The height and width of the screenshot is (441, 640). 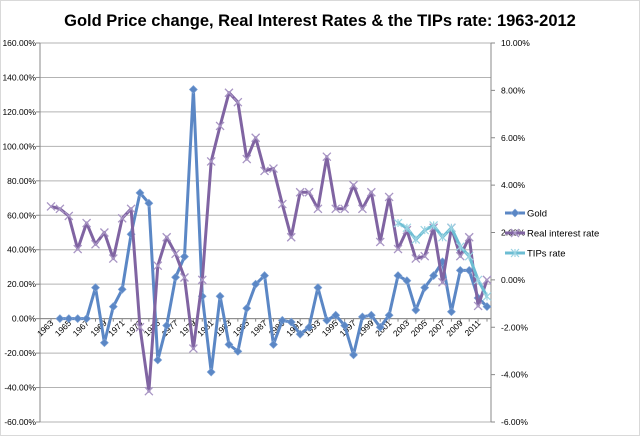 I want to click on right-axis-tick-label: 0.00%, so click(x=513, y=280).